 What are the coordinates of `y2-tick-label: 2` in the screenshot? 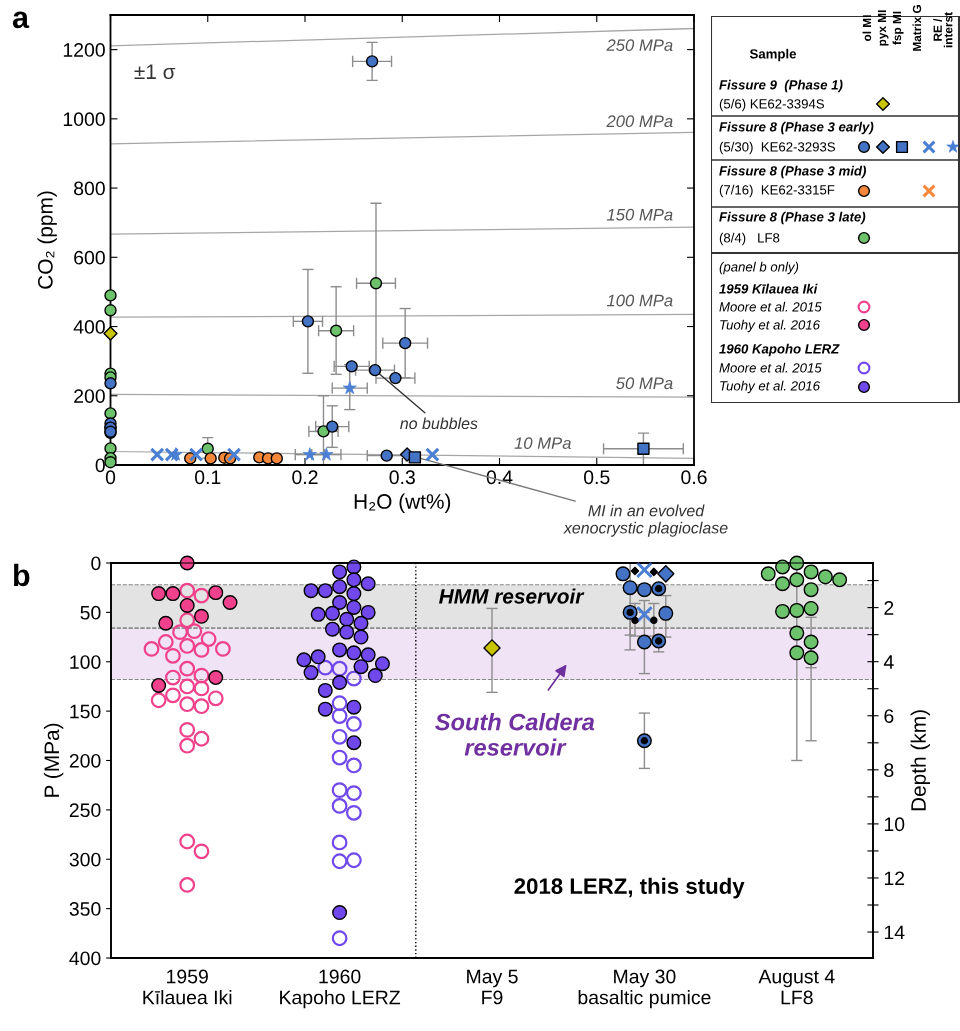 It's located at (889, 608).